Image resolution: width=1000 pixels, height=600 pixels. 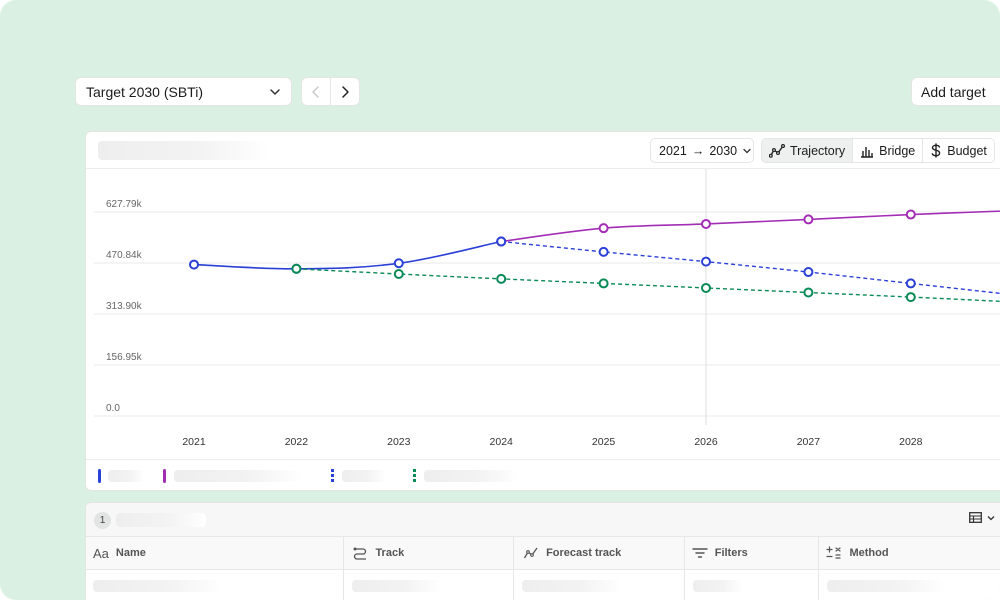 I want to click on add-target-button: Add target, so click(x=955, y=91).